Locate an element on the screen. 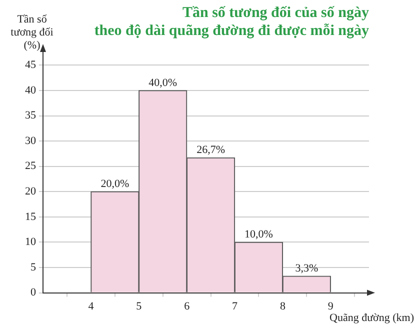 Image resolution: width=419 pixels, height=332 pixels. y-tick-label: 10 is located at coordinates (30, 242).